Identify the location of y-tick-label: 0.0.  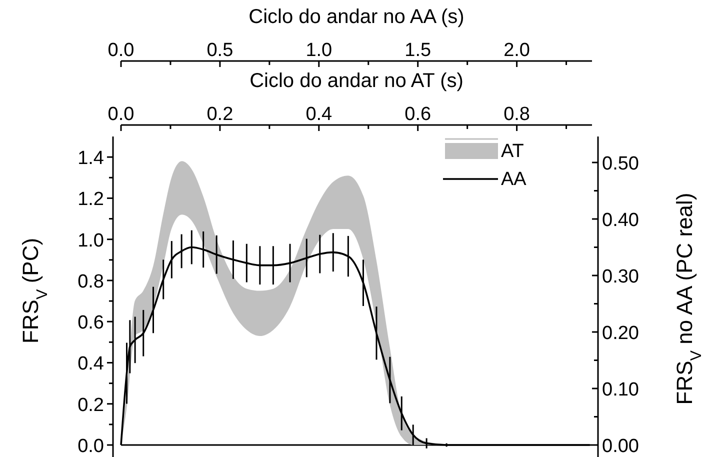
(91, 446).